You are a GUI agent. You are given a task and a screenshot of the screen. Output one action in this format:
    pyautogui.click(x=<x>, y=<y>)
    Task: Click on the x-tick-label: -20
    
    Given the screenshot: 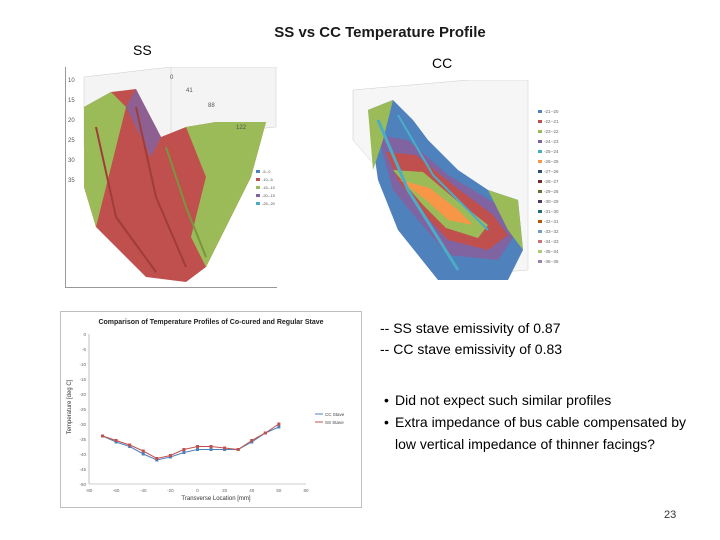 What is the action you would take?
    pyautogui.click(x=170, y=490)
    